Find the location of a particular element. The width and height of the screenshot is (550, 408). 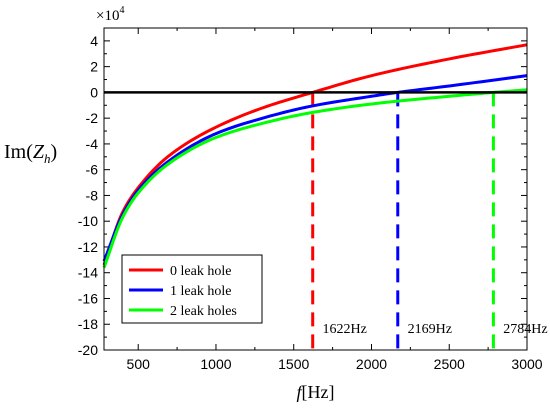

y-tick-label: -2 is located at coordinates (92, 118).